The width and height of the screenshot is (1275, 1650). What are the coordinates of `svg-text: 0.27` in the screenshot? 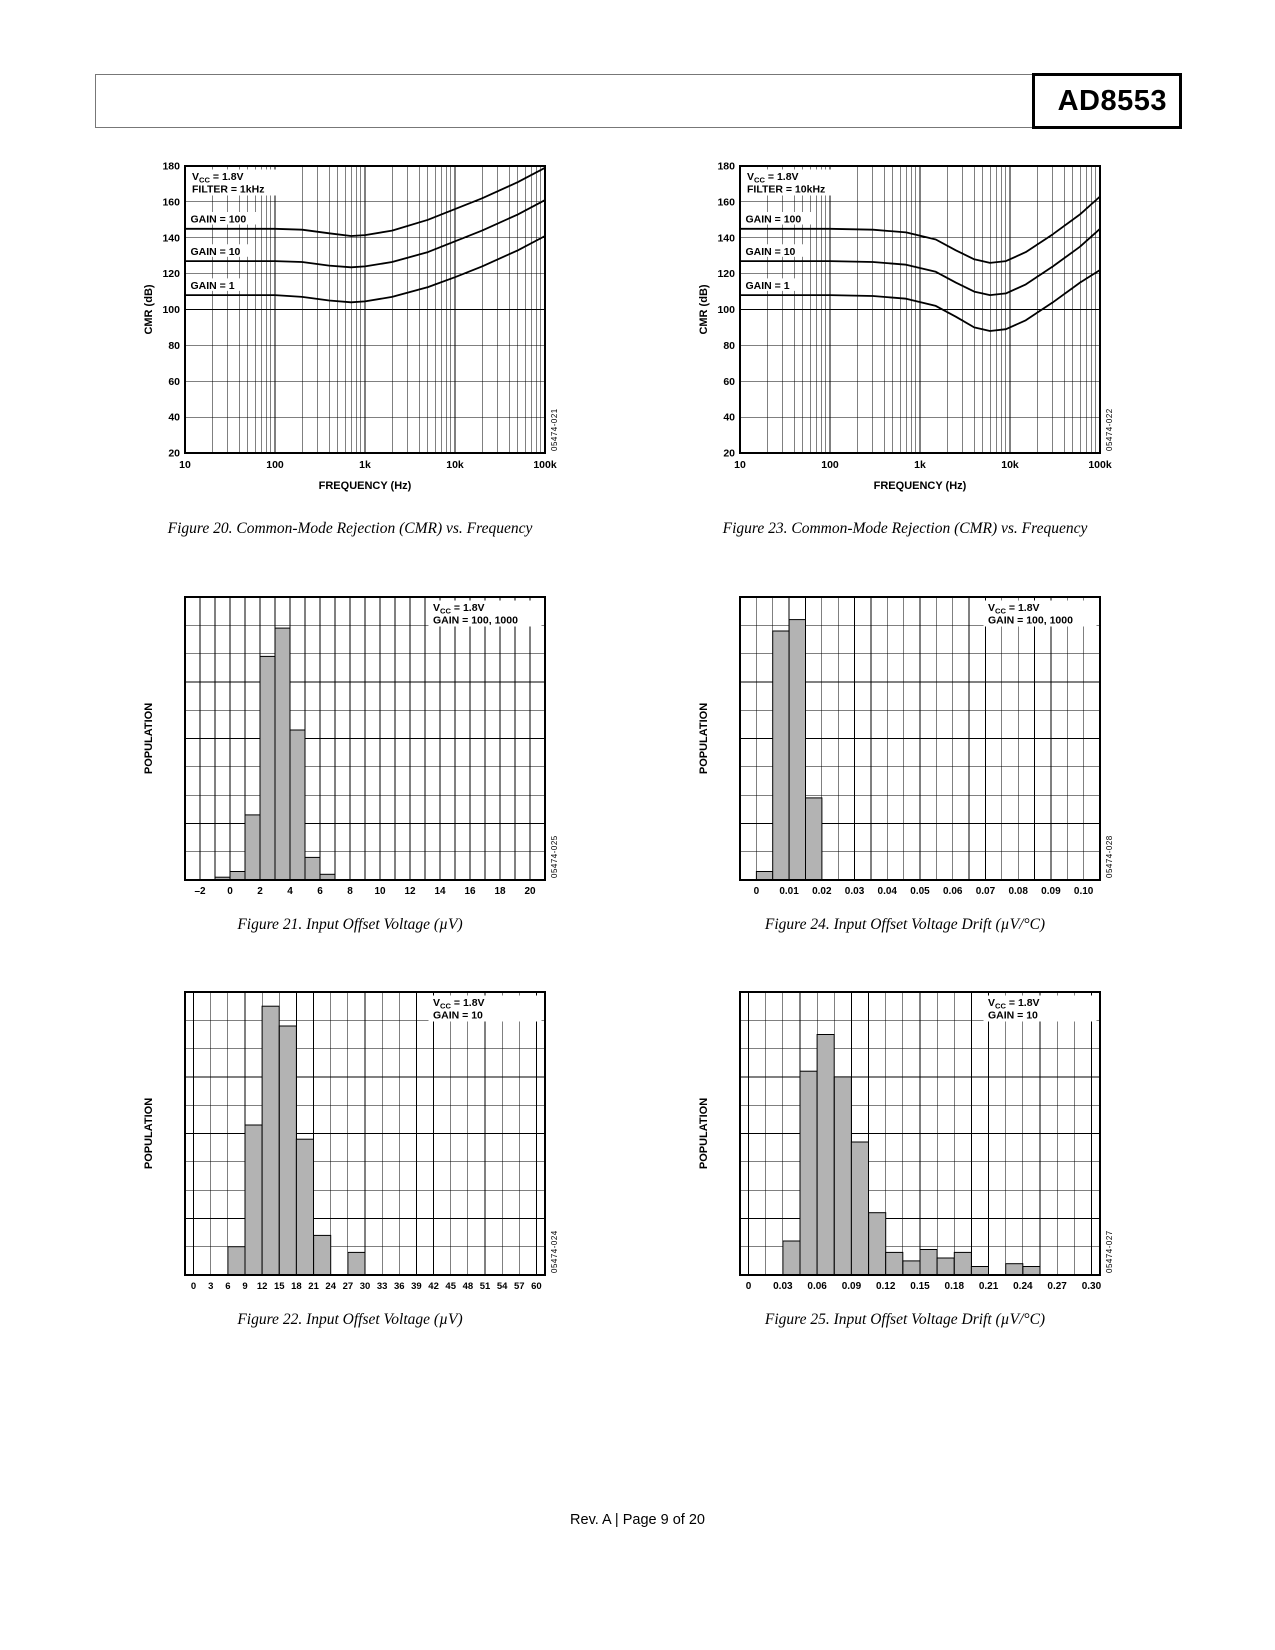 It's located at (1057, 1286).